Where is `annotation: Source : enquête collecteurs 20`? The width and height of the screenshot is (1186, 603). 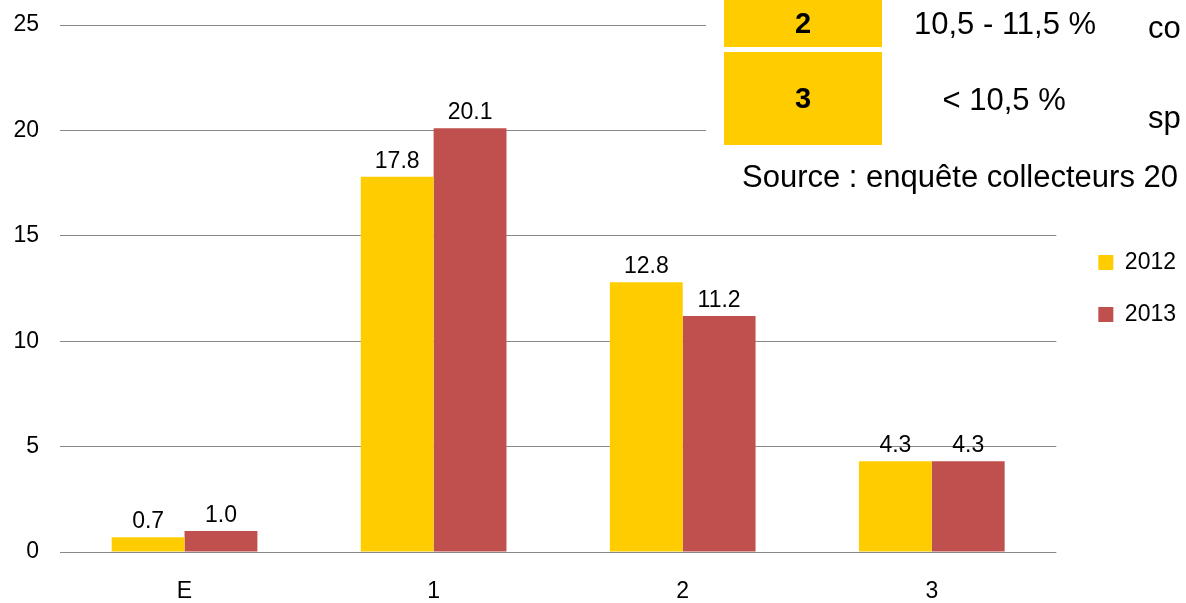
annotation: Source : enquête collecteurs 20 is located at coordinates (960, 176).